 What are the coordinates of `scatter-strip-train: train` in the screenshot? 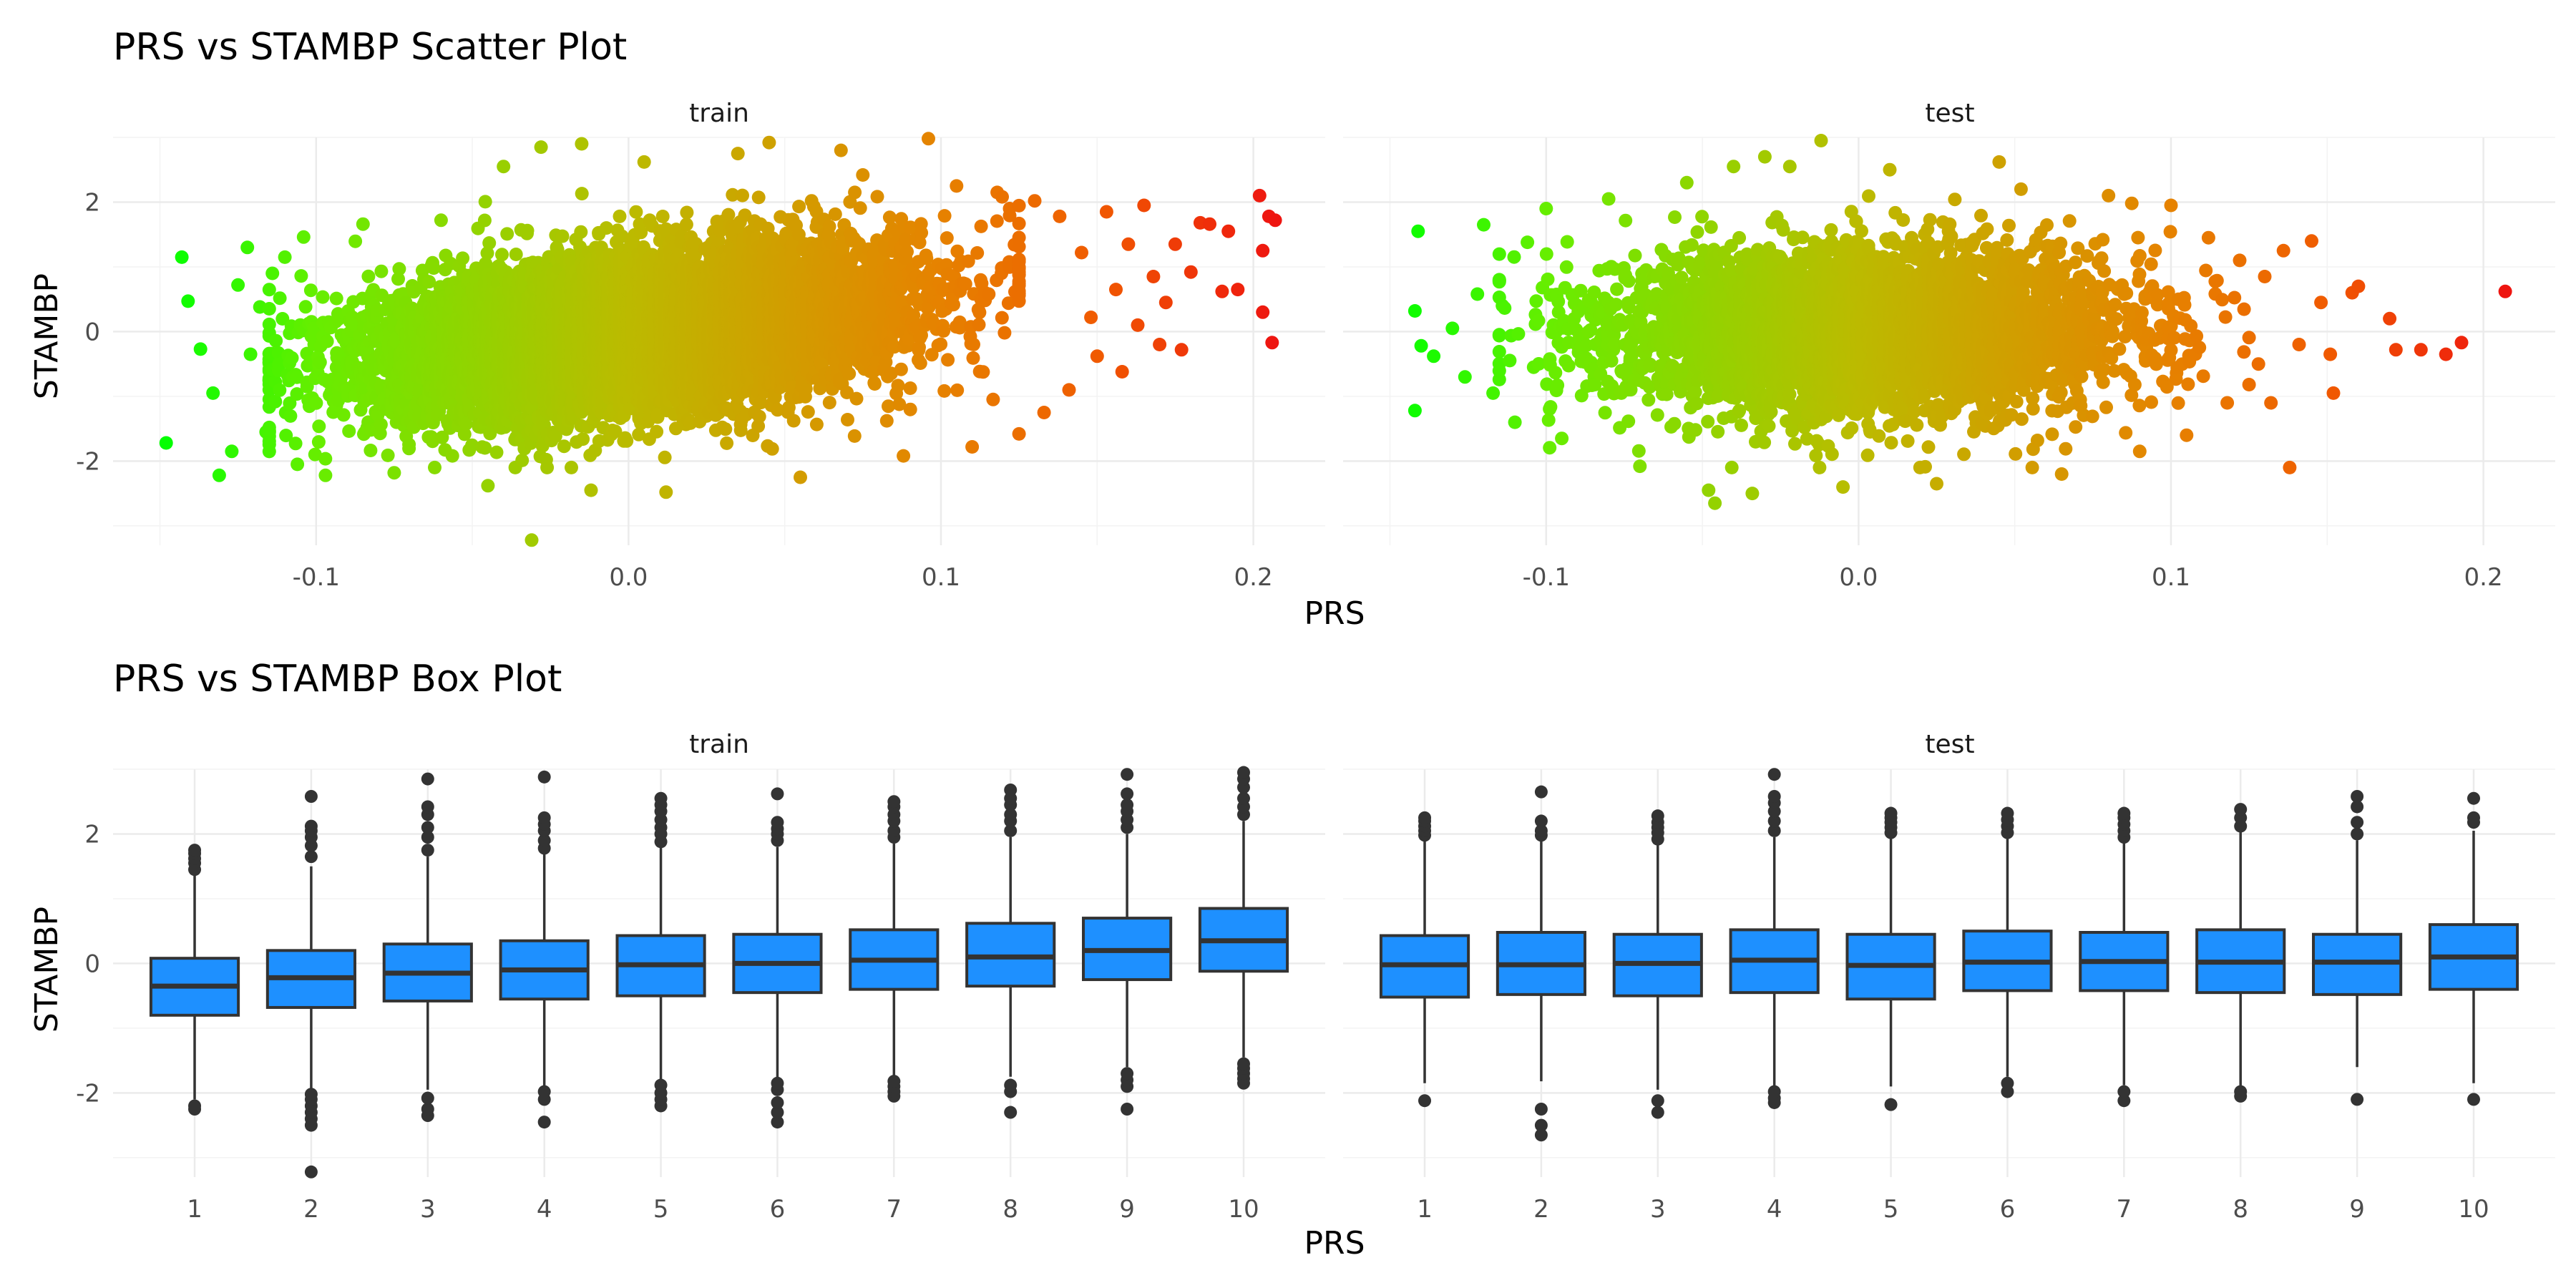 It's located at (719, 113).